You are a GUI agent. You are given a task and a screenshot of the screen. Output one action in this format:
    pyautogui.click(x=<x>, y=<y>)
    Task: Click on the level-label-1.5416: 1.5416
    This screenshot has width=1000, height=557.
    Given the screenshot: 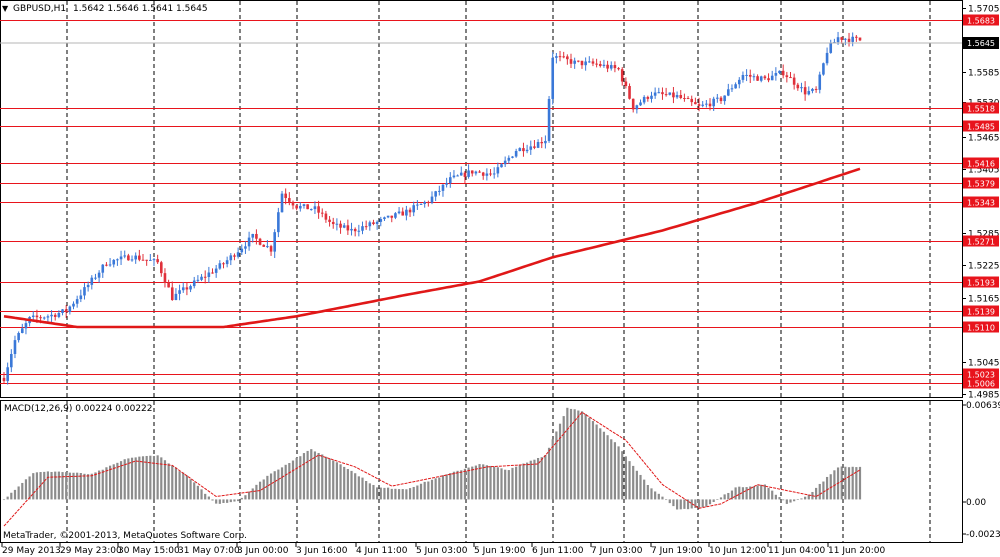 What is the action you would take?
    pyautogui.click(x=981, y=163)
    